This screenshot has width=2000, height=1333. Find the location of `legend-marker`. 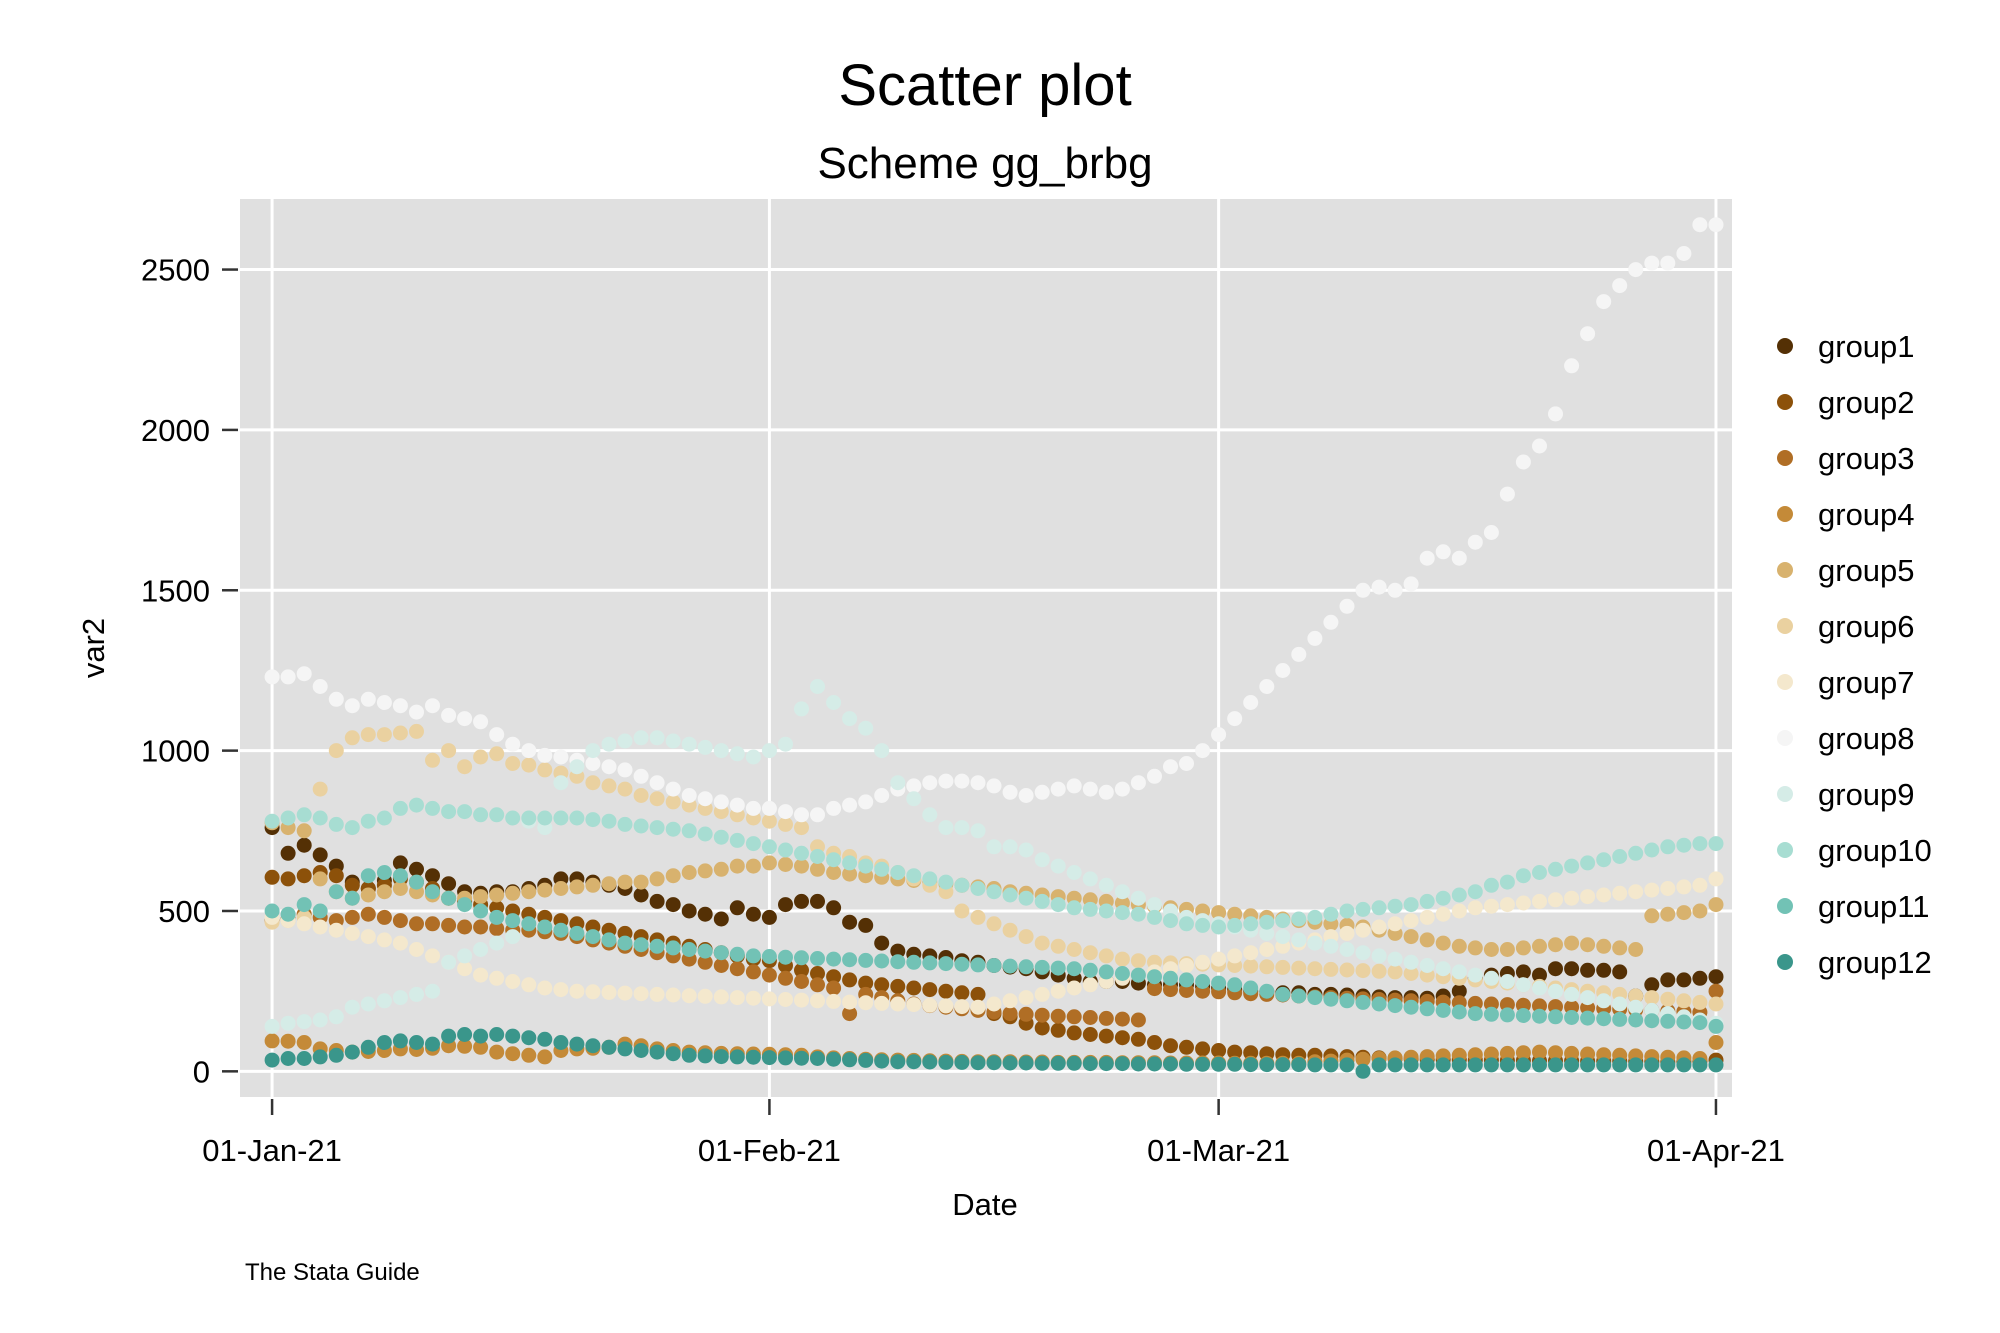

legend-marker is located at coordinates (1785, 794).